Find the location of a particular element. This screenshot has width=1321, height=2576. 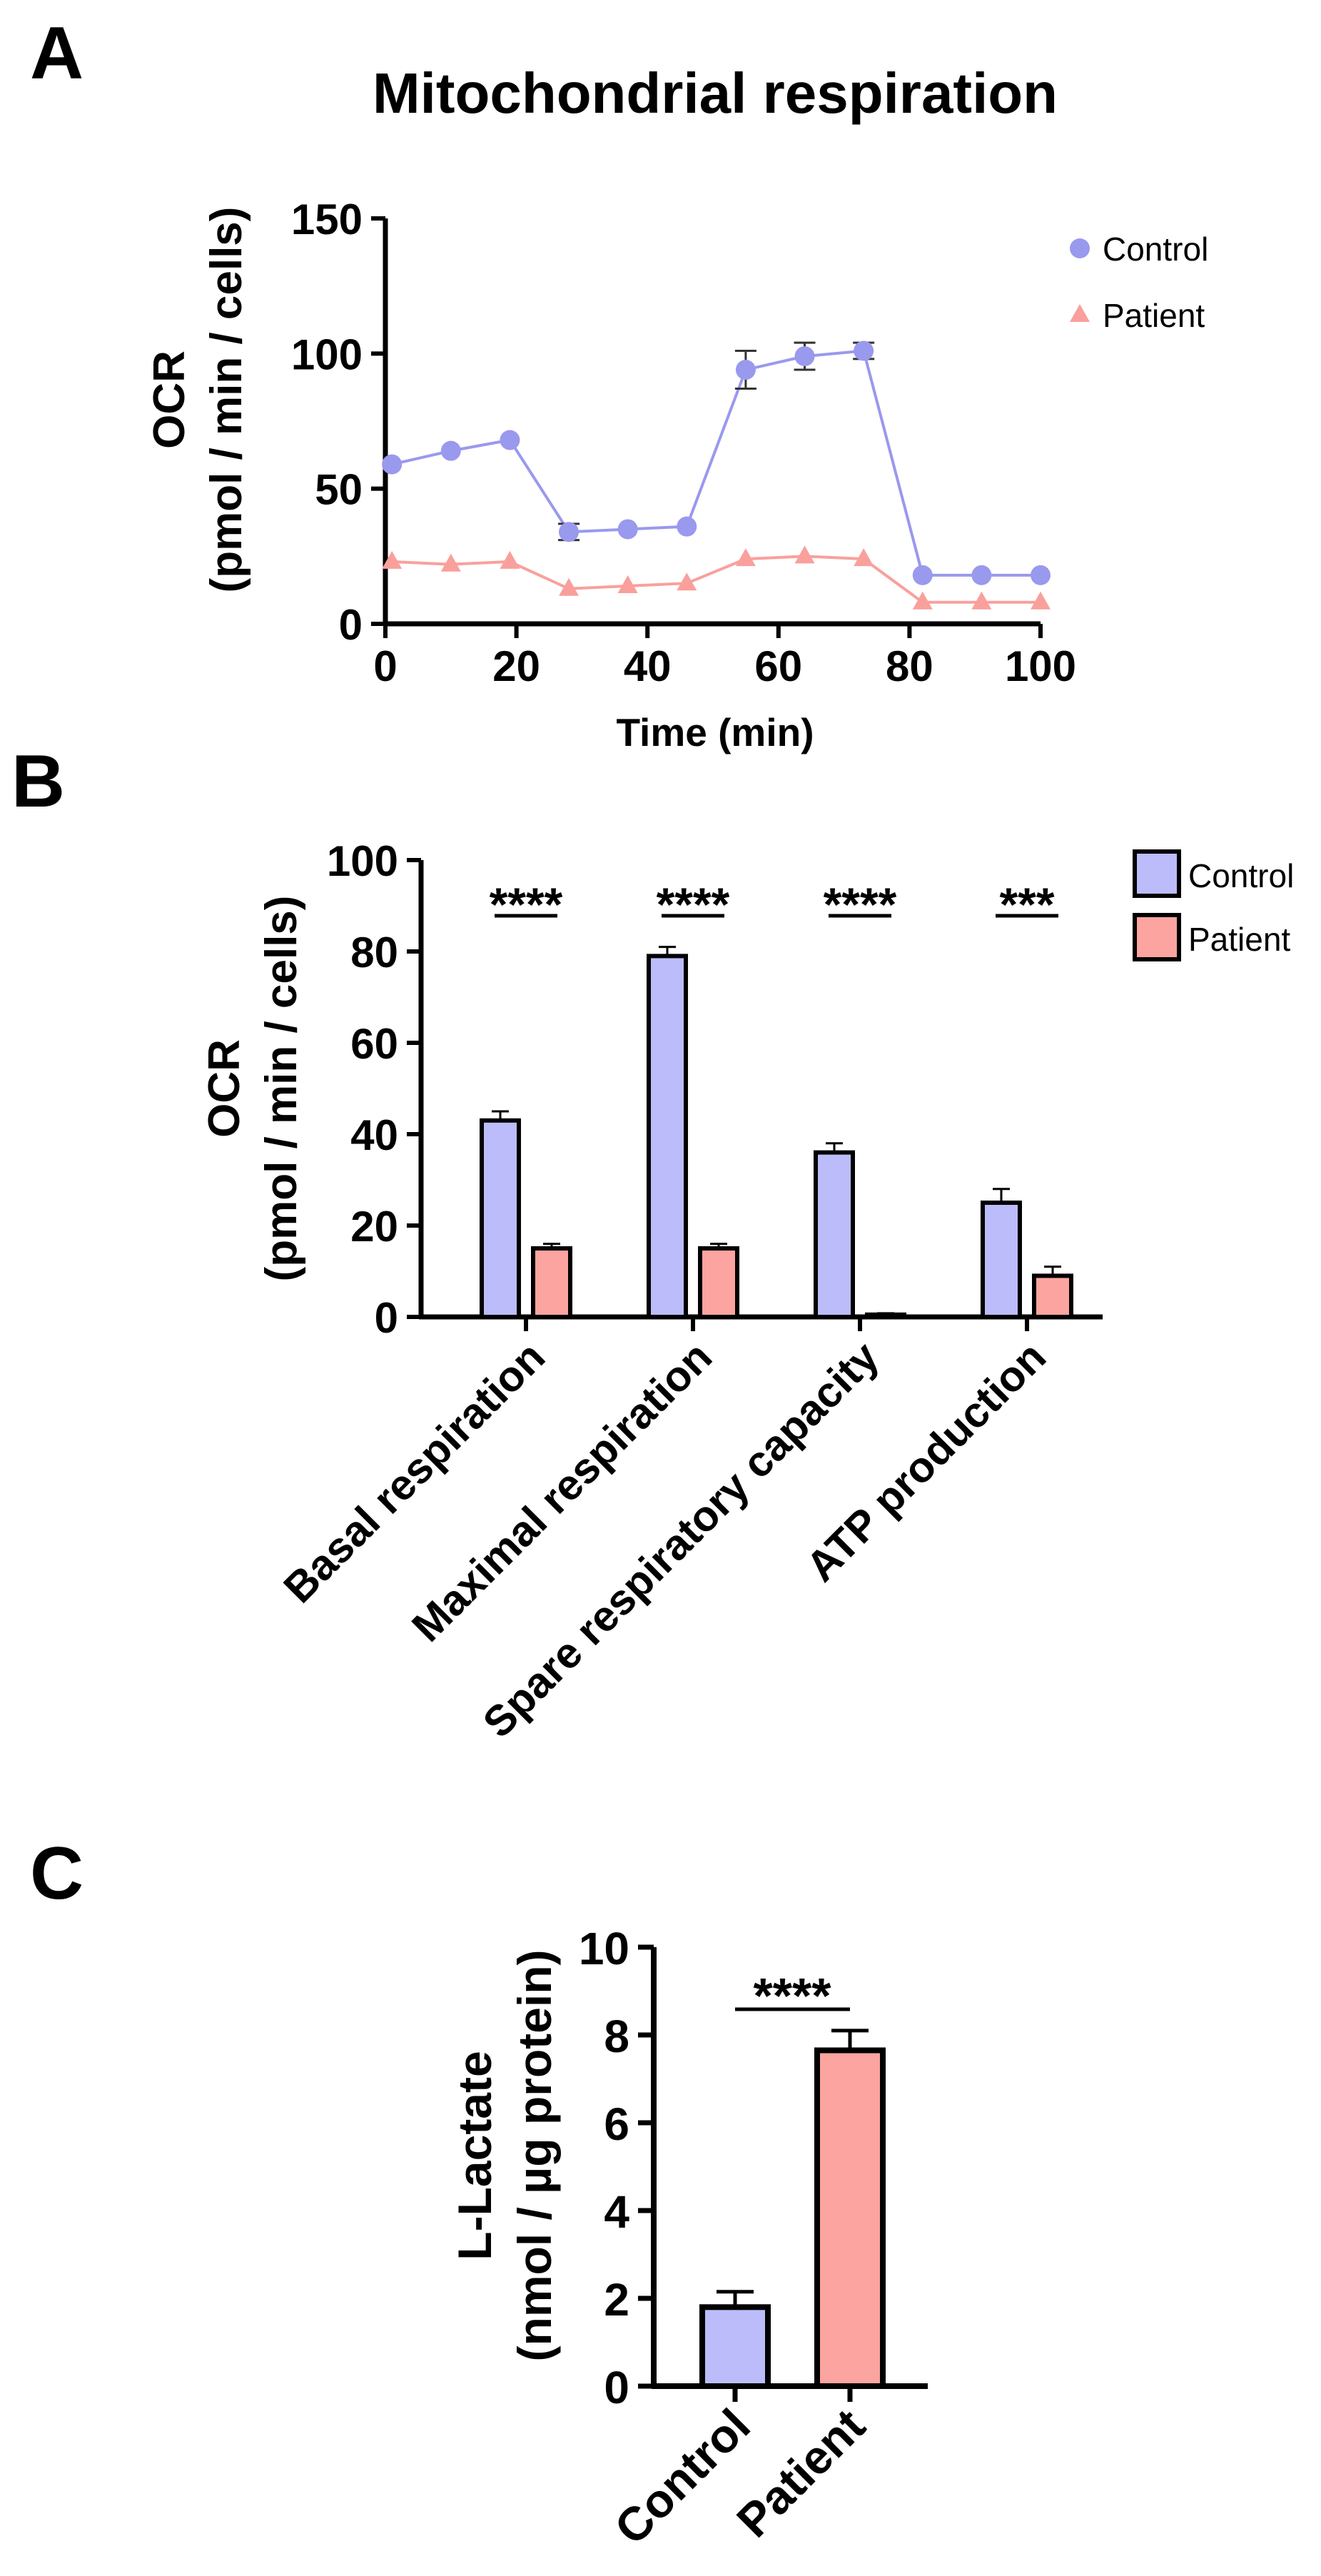

panel-a-x-tick-label: 40 is located at coordinates (648, 666).